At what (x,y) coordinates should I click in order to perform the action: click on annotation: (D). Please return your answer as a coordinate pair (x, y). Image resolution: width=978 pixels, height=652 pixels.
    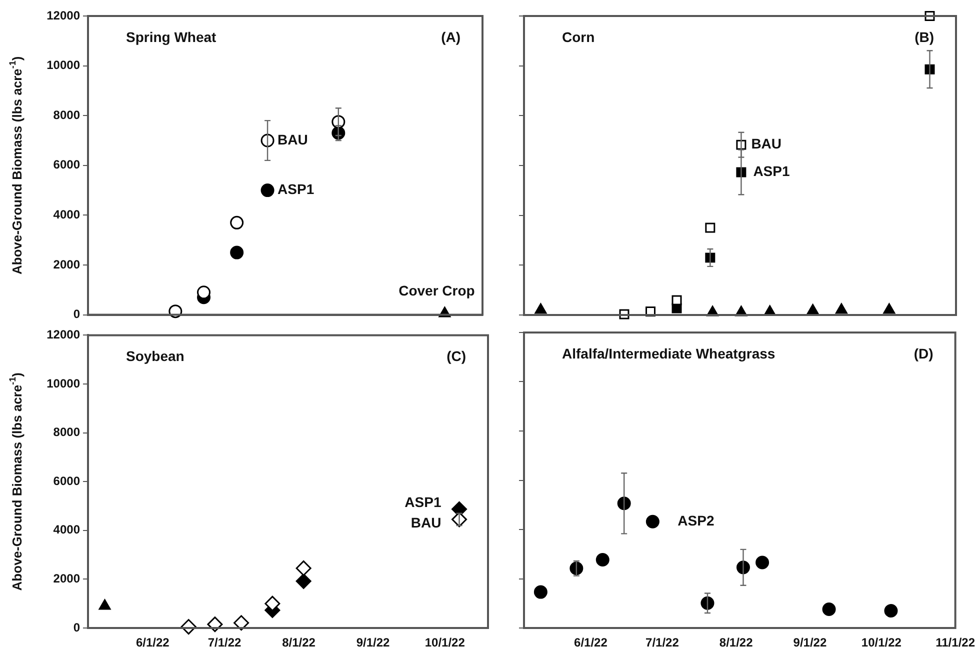
    Looking at the image, I should click on (924, 353).